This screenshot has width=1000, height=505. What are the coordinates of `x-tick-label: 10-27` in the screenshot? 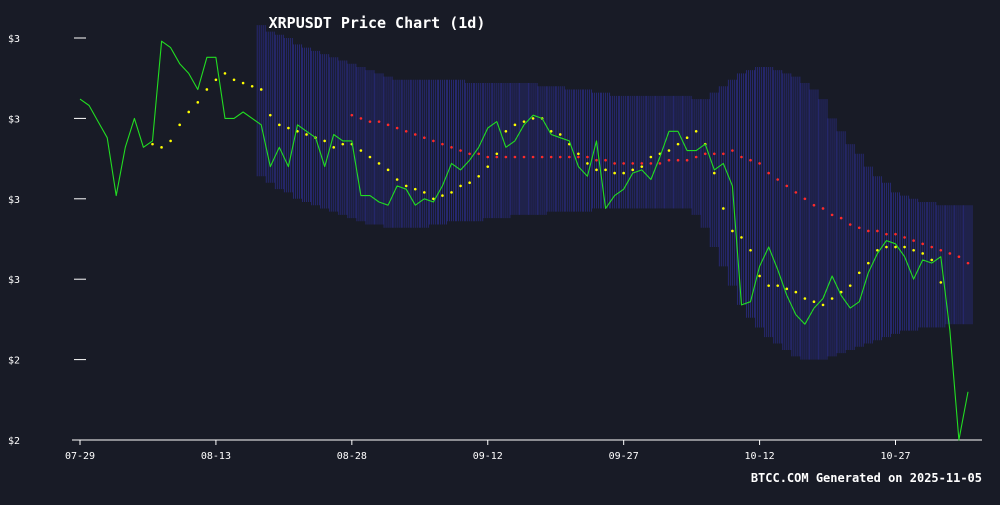 It's located at (895, 456).